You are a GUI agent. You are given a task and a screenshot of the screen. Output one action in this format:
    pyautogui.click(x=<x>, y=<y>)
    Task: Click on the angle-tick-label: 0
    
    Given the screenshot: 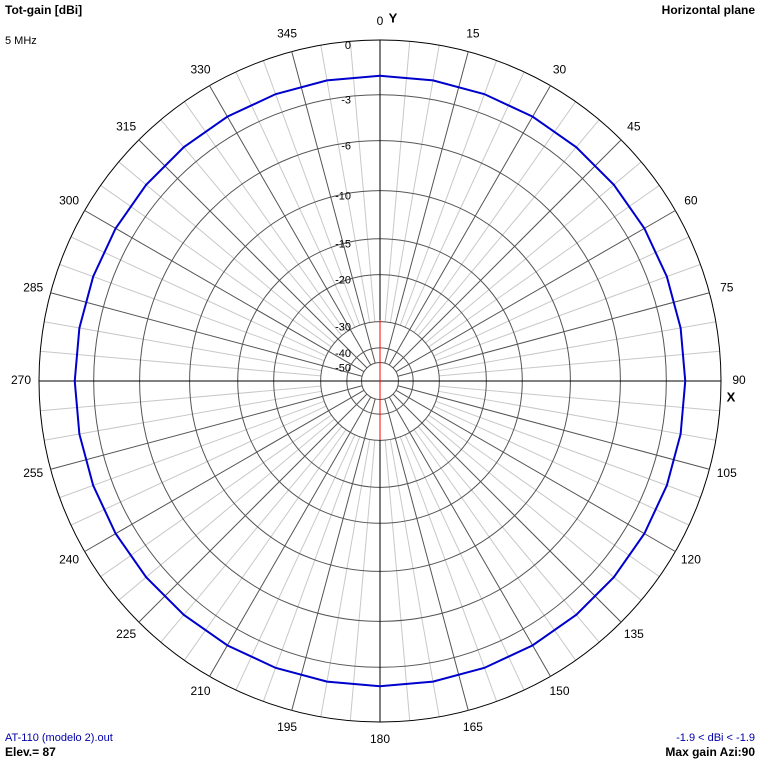 What is the action you would take?
    pyautogui.click(x=380, y=21)
    